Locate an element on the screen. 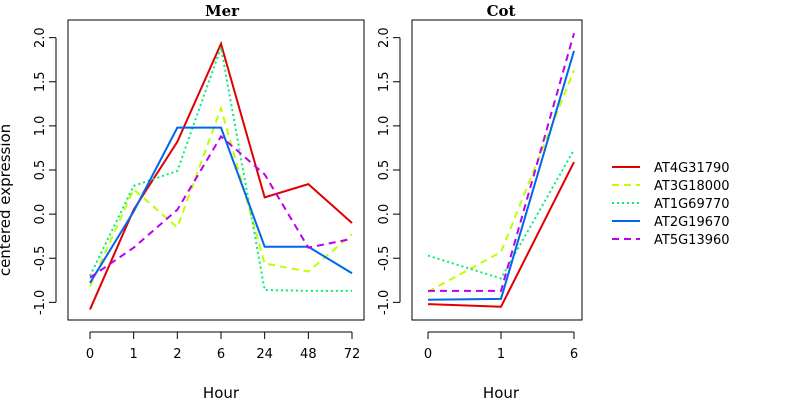  y-tick-label-cot: 0.0 is located at coordinates (384, 214).